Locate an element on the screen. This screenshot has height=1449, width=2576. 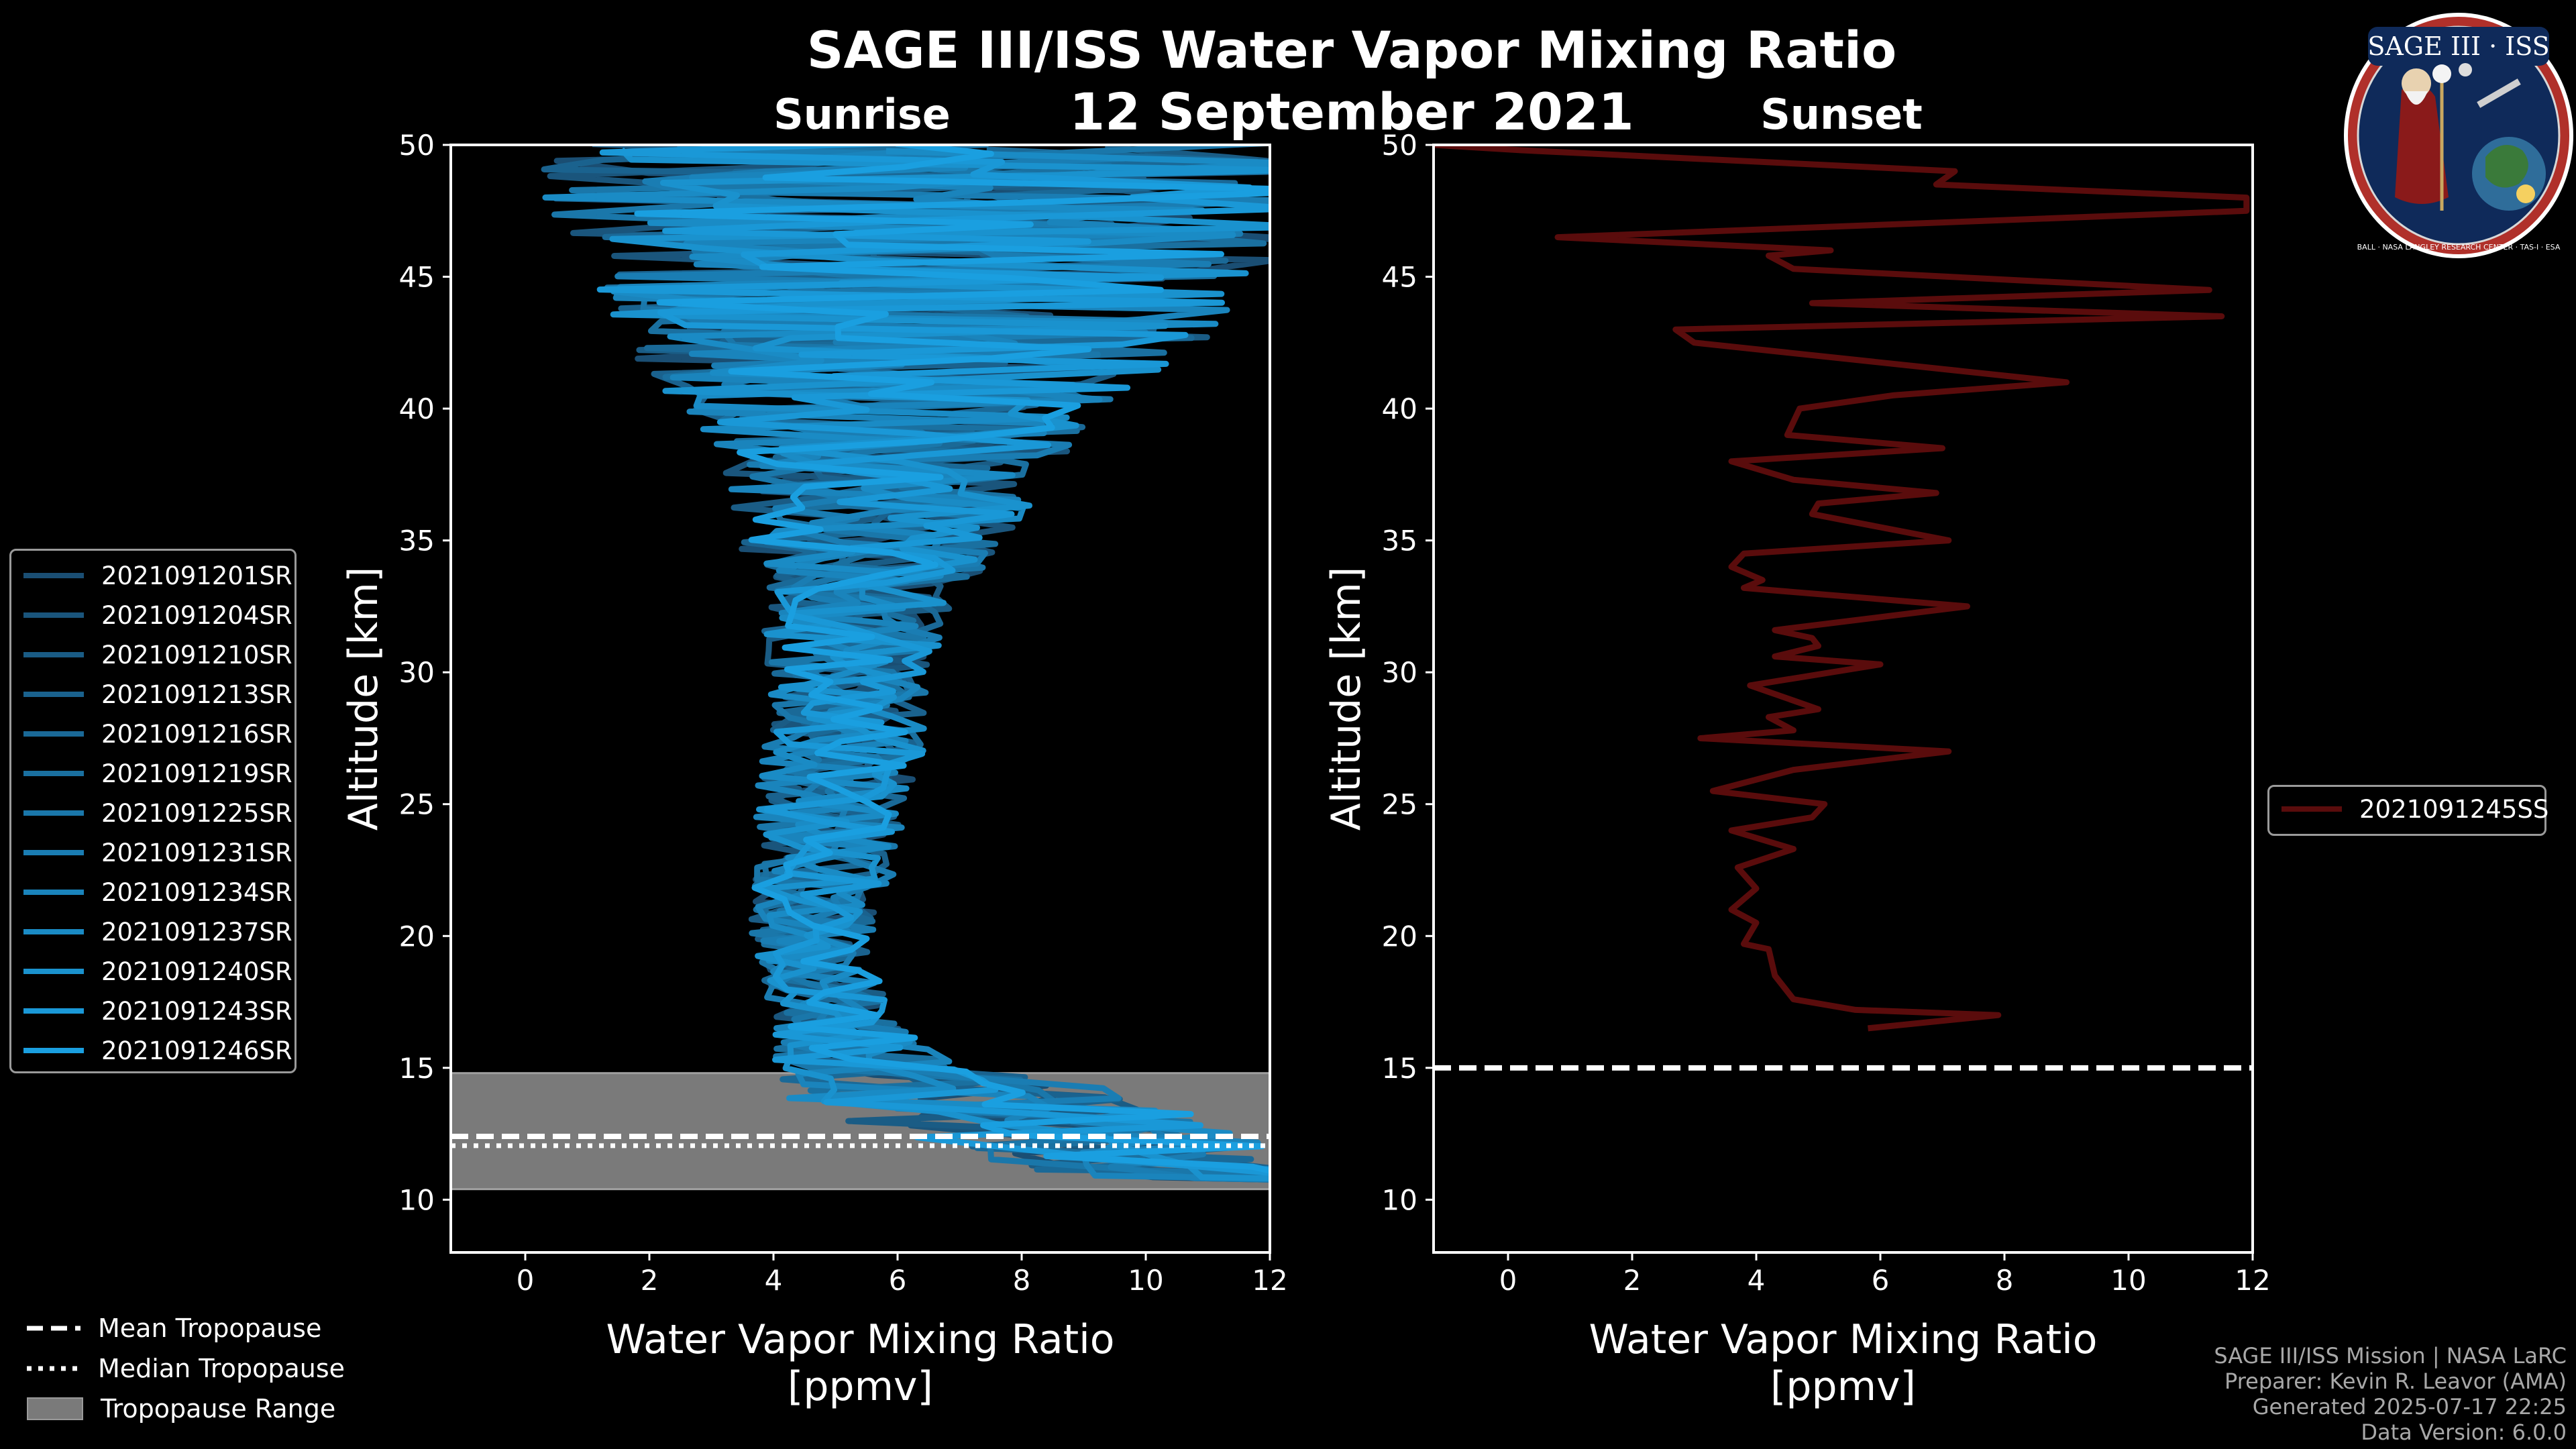
sunrise-legend-item: 2021091216SR is located at coordinates (157, 734).